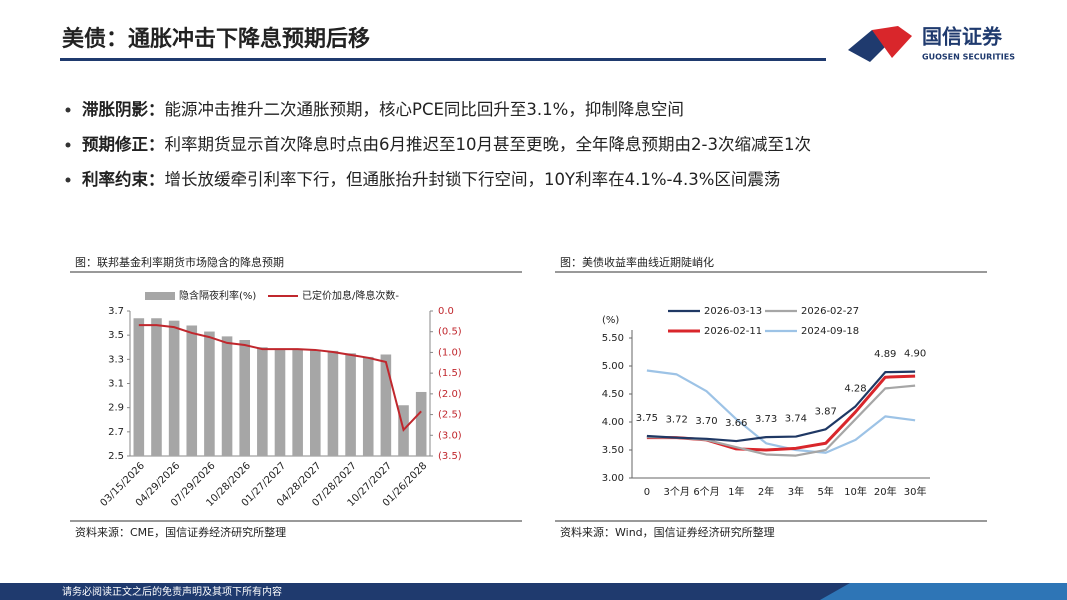 Image resolution: width=1067 pixels, height=600 pixels. Describe the element at coordinates (826, 491) in the screenshot. I see `x-tick-label: 5年` at that location.